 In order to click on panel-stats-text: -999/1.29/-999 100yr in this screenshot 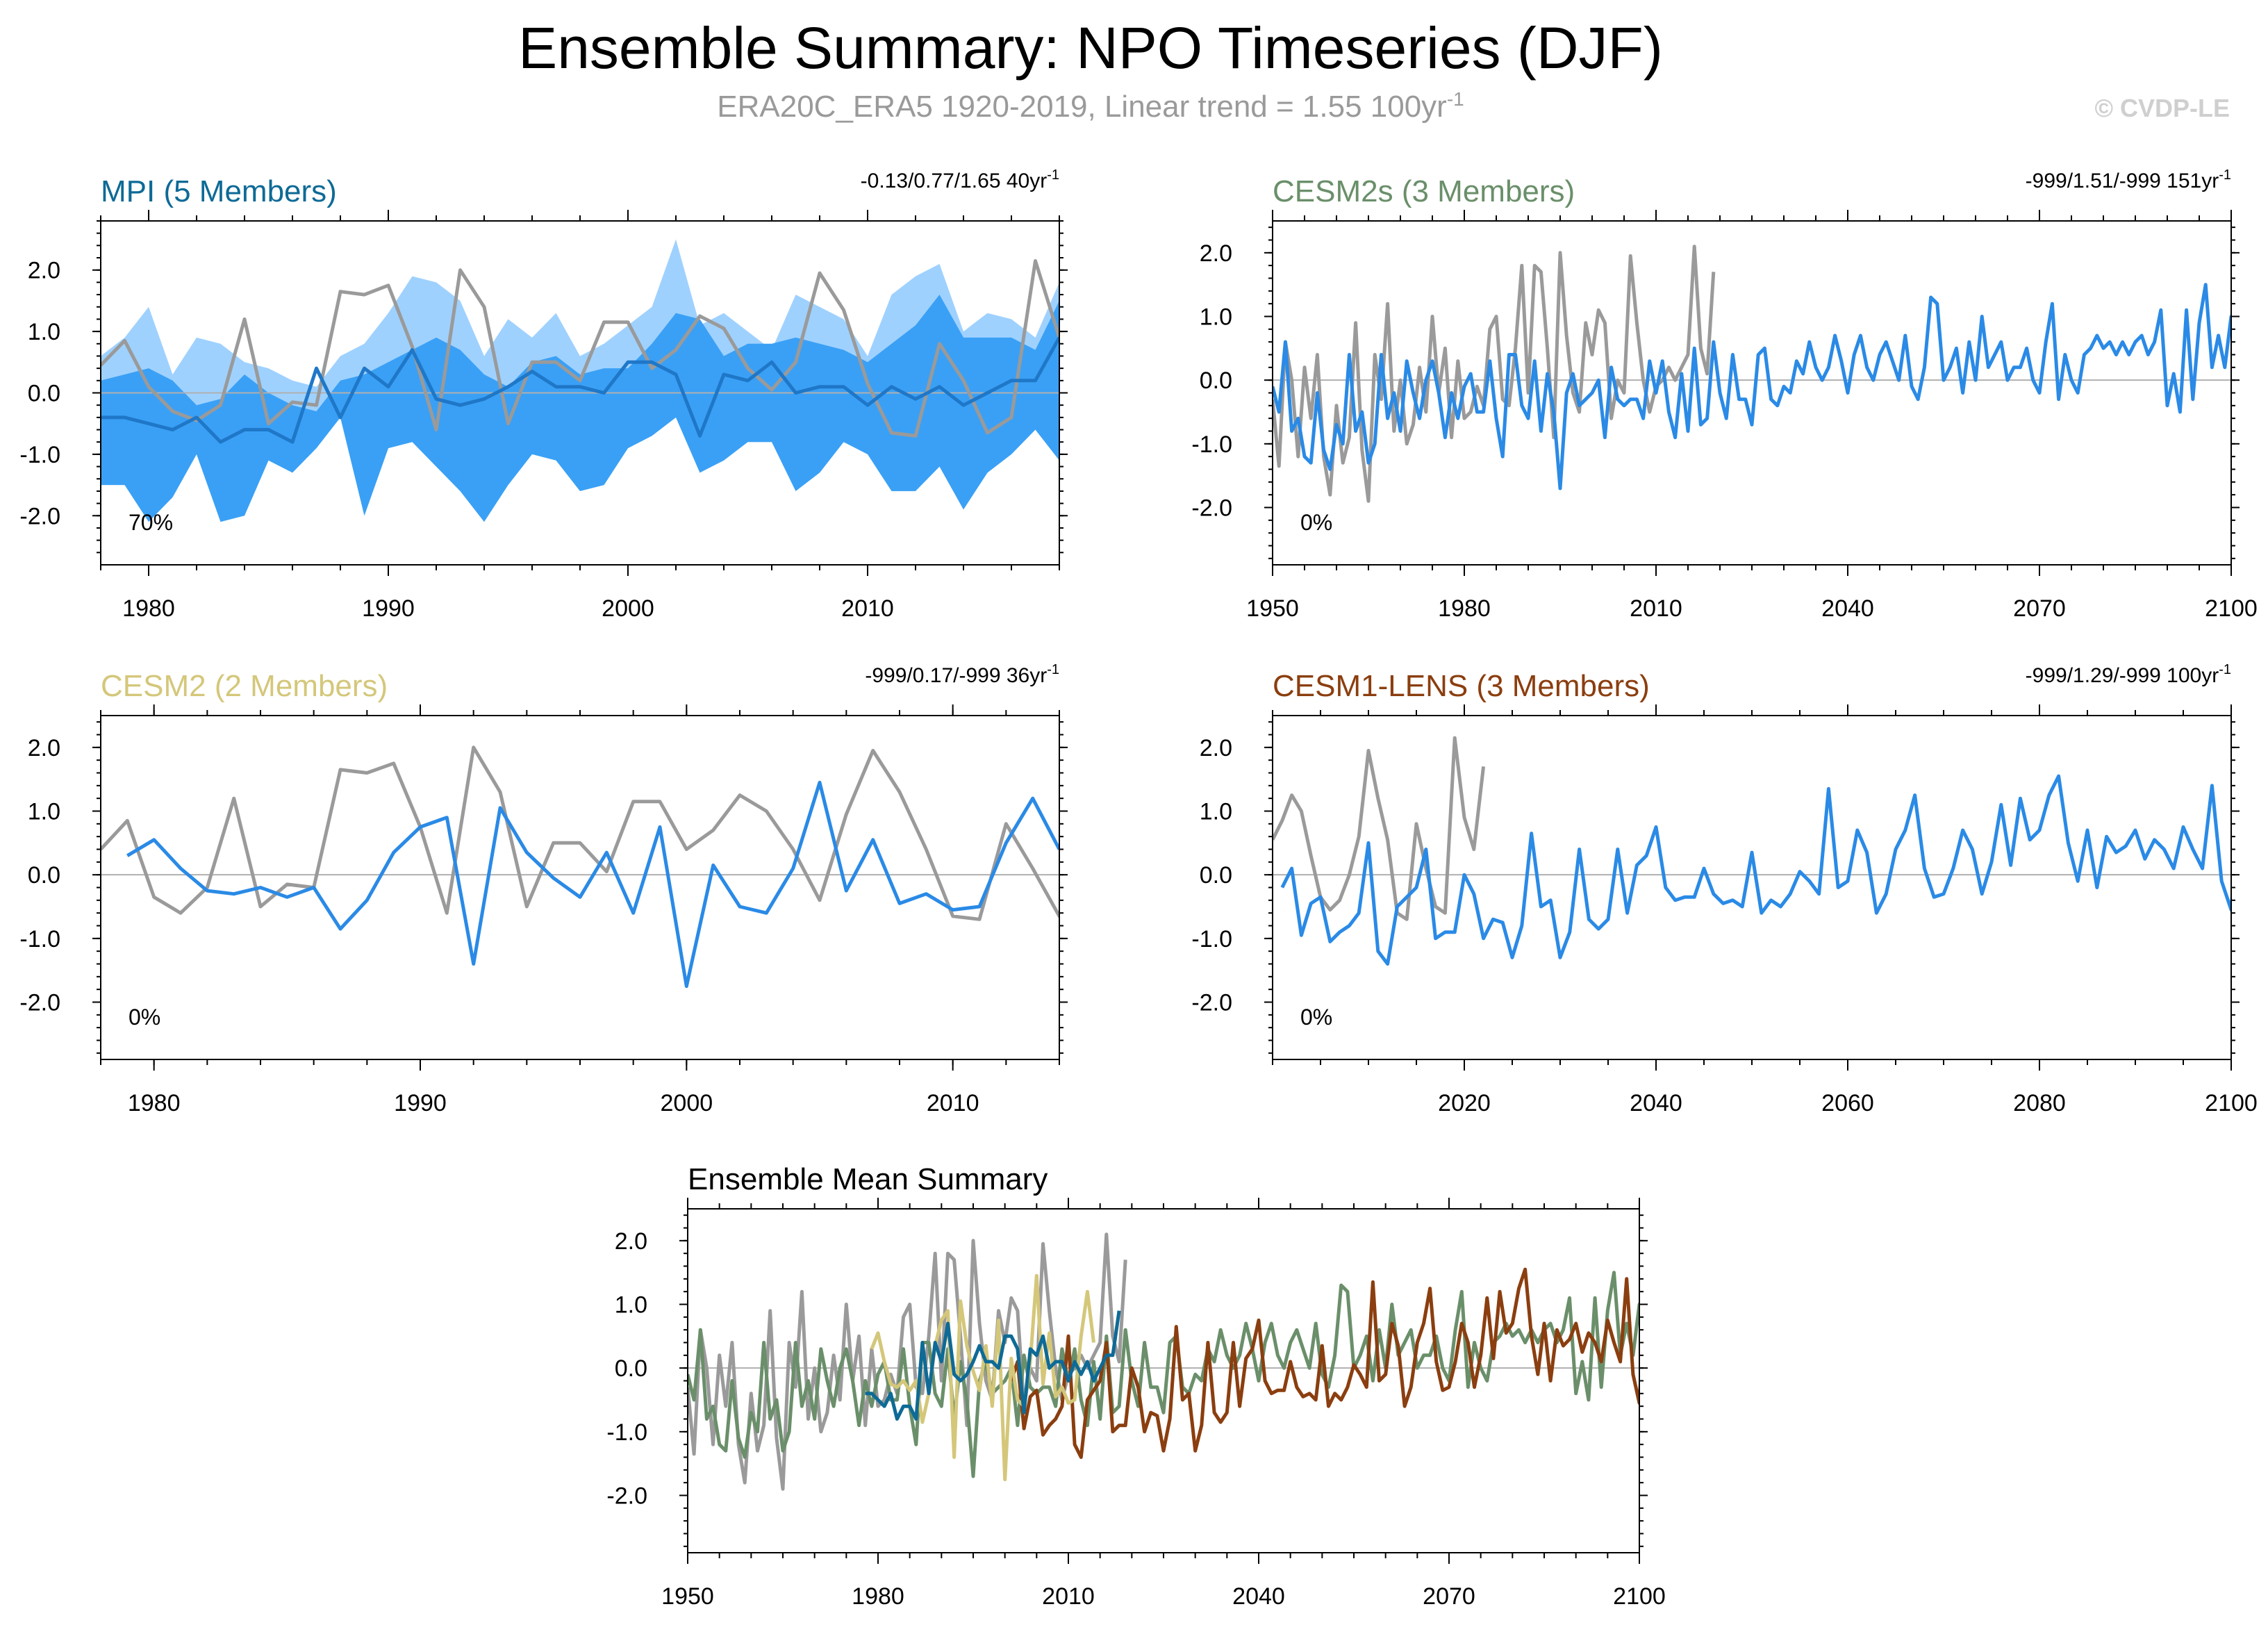, I will do `click(2122, 675)`.